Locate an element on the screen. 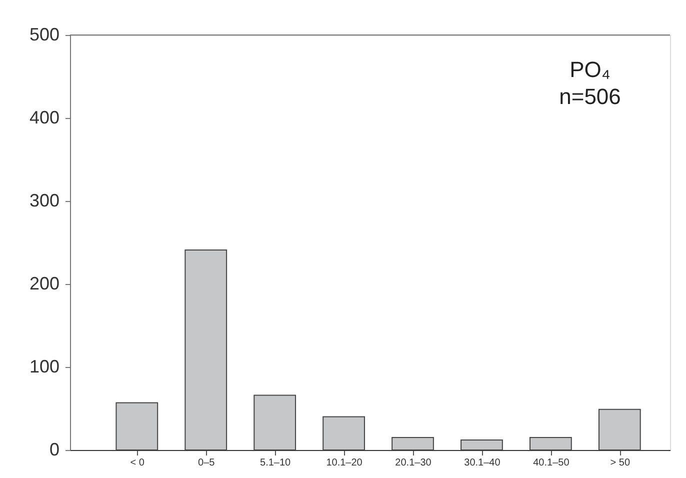  y-tick-label: 300 is located at coordinates (44, 200).